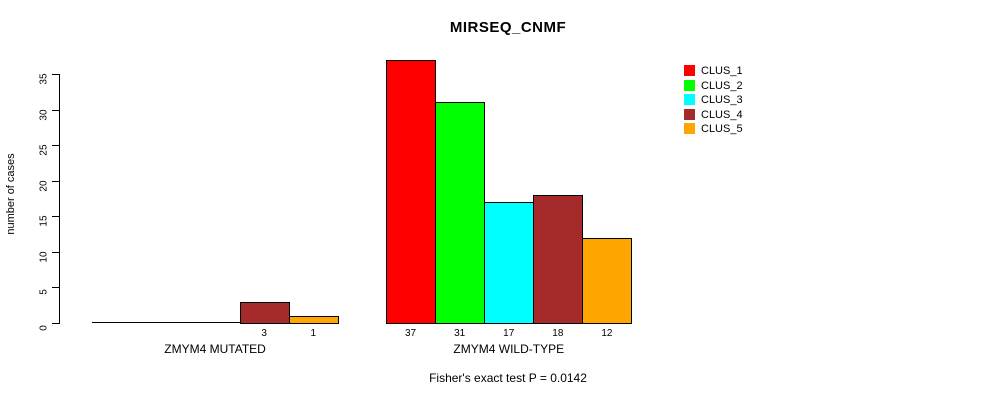 The image size is (990, 400). What do you see at coordinates (59, 199) in the screenshot?
I see `y-axis-line` at bounding box center [59, 199].